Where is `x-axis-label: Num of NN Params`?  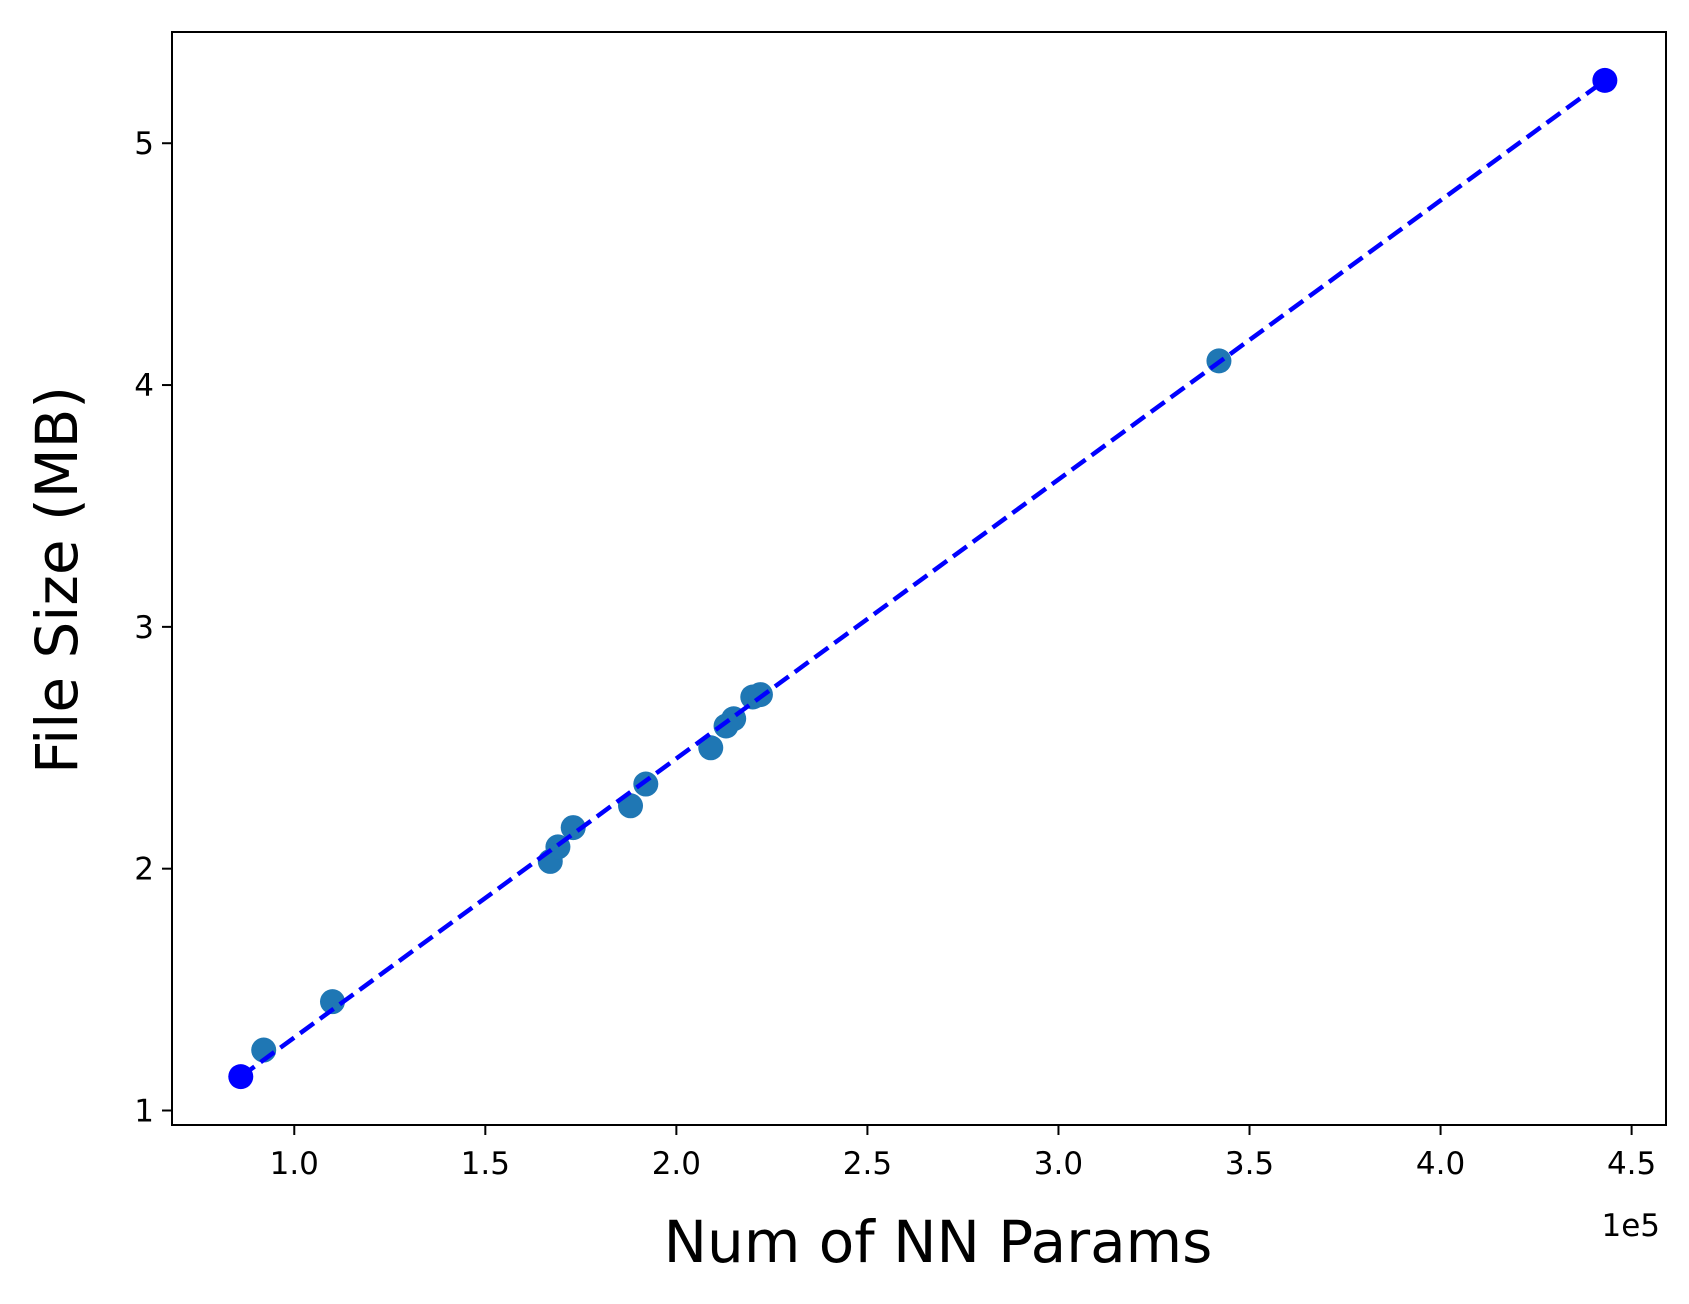
x-axis-label: Num of NN Params is located at coordinates (938, 1242).